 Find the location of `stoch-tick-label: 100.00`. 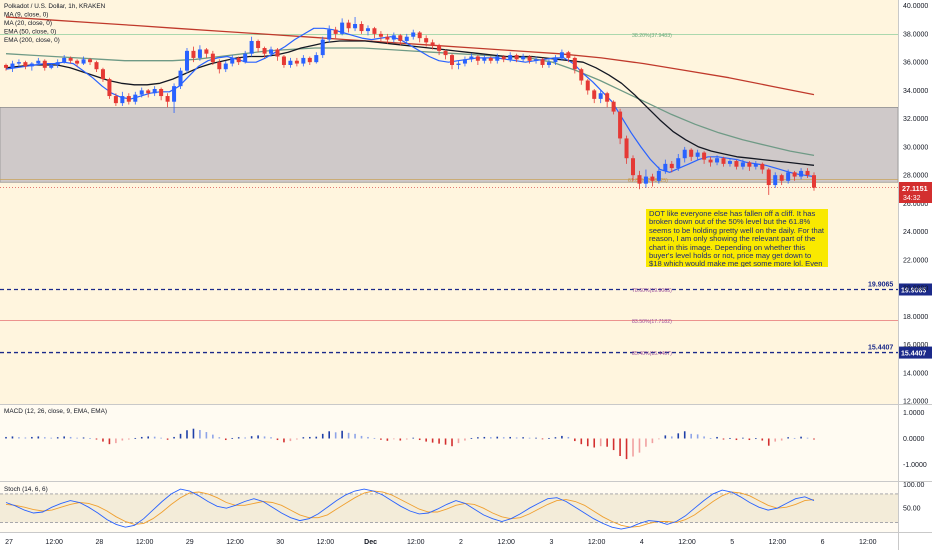

stoch-tick-label: 100.00 is located at coordinates (914, 485).